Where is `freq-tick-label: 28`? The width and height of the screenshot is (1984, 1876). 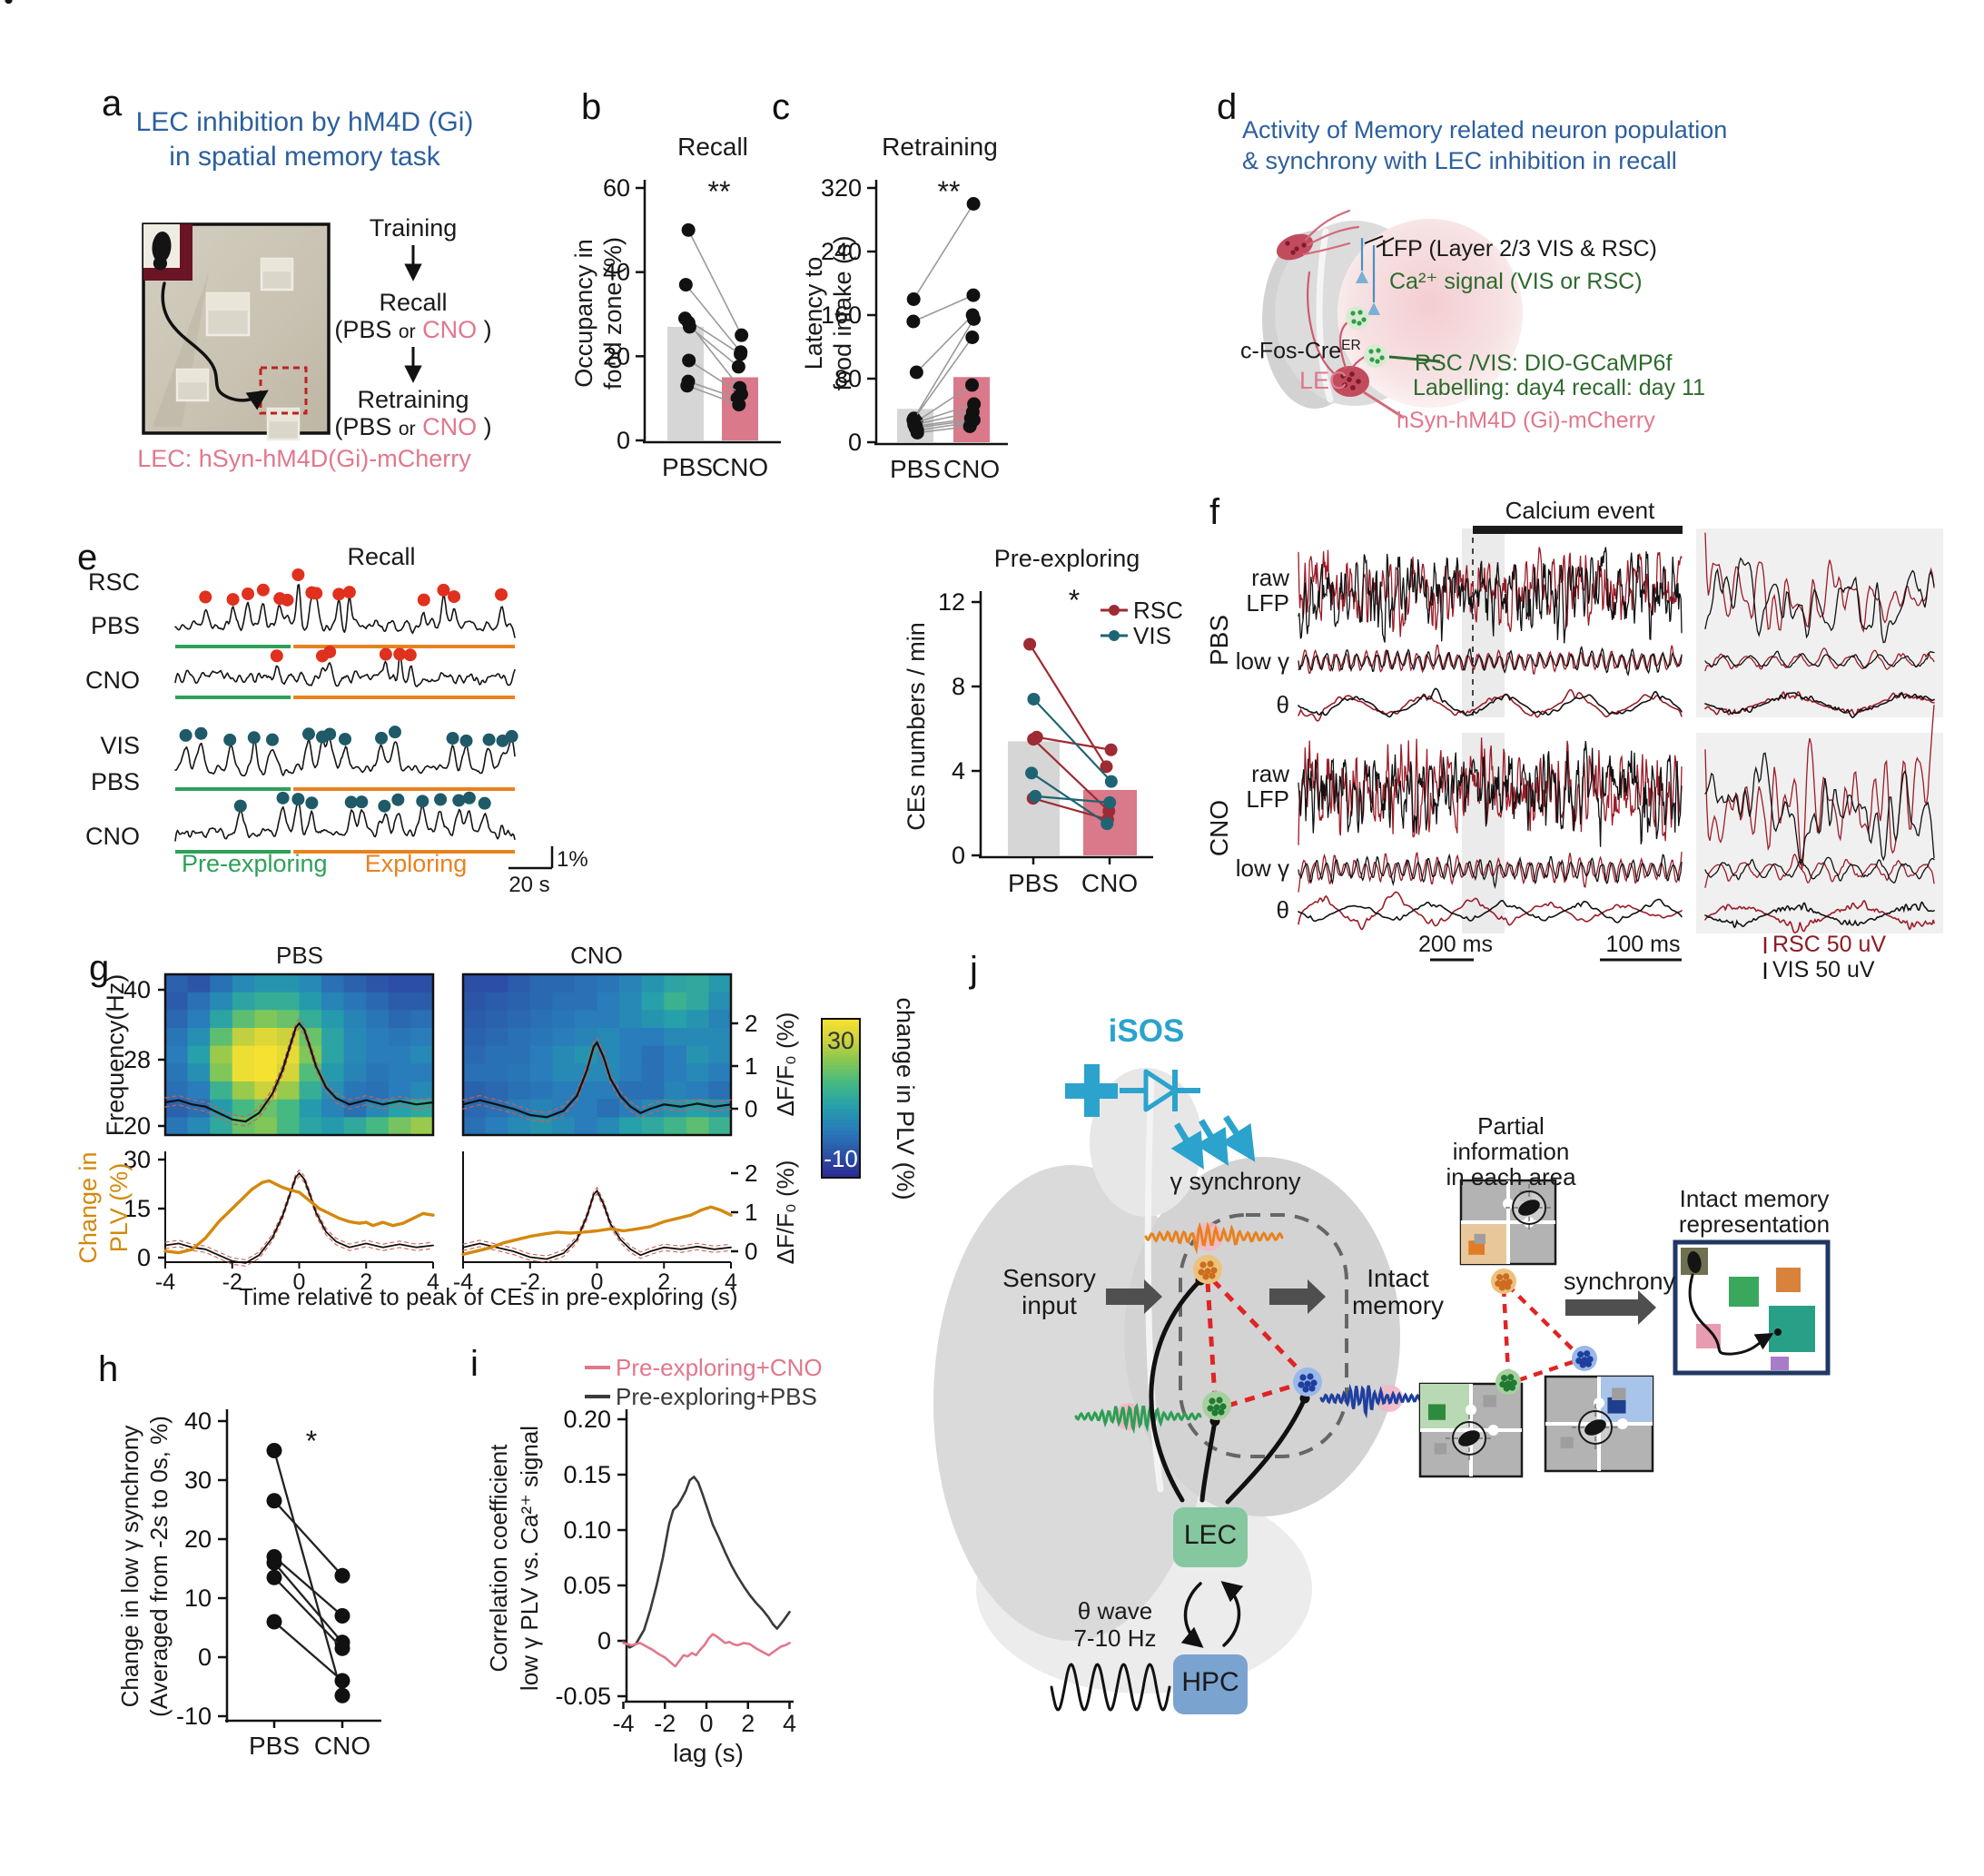
freq-tick-label: 28 is located at coordinates (137, 1060).